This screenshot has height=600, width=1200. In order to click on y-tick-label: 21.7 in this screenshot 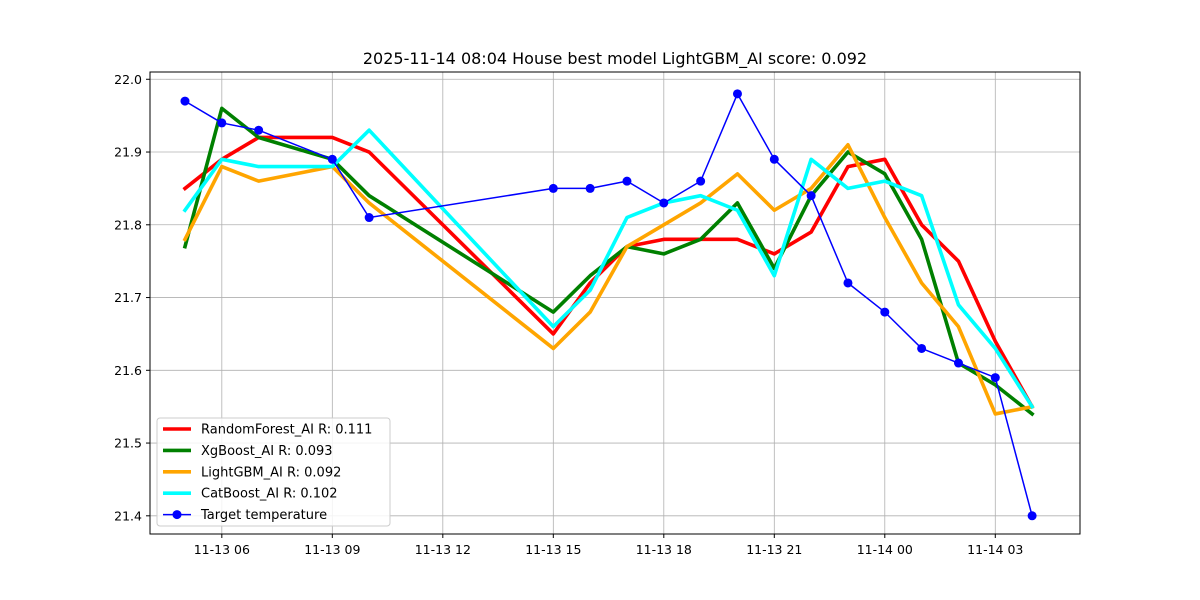, I will do `click(128, 297)`.